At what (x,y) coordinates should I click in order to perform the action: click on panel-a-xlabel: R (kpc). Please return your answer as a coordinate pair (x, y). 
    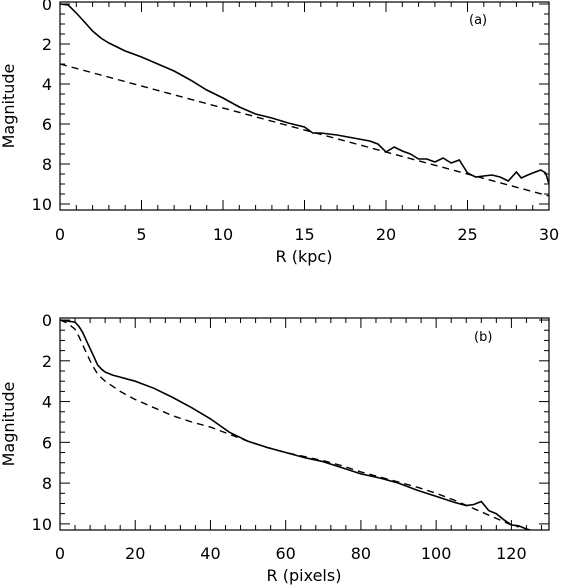
    Looking at the image, I should click on (304, 256).